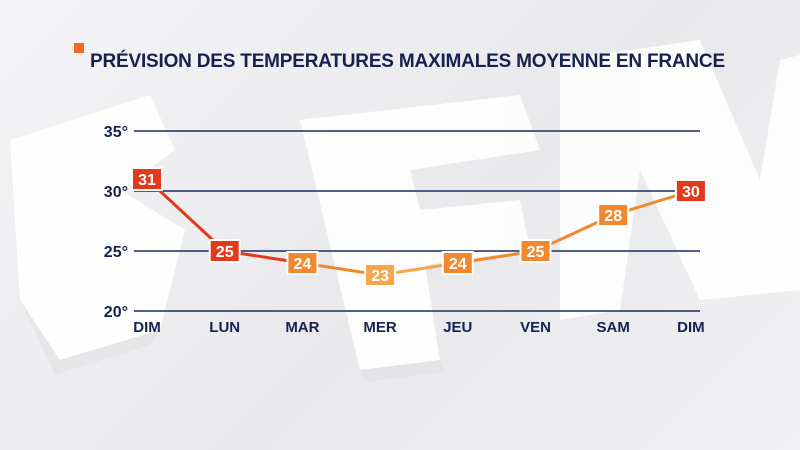  Describe the element at coordinates (116, 312) in the screenshot. I see `y-tick-label: 20°` at that location.